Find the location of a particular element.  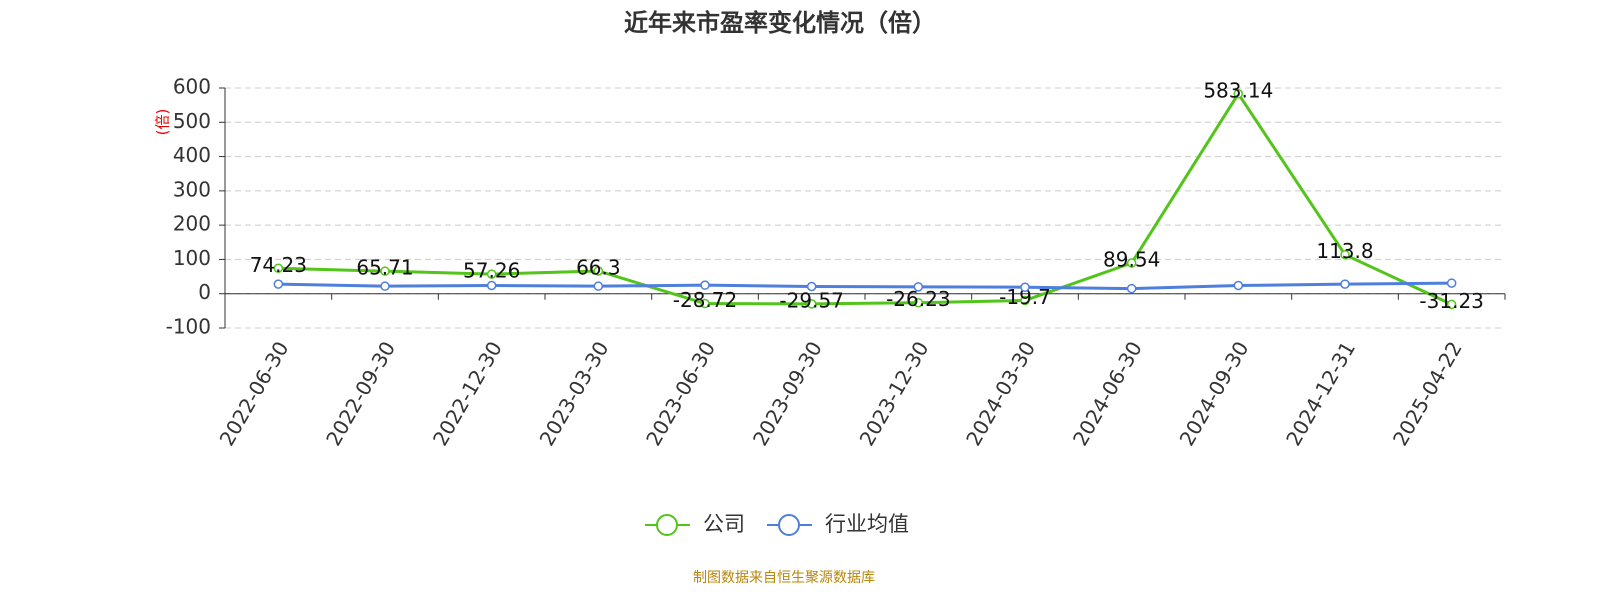

x-tick-label: 2023-12-30 is located at coordinates (894, 393).